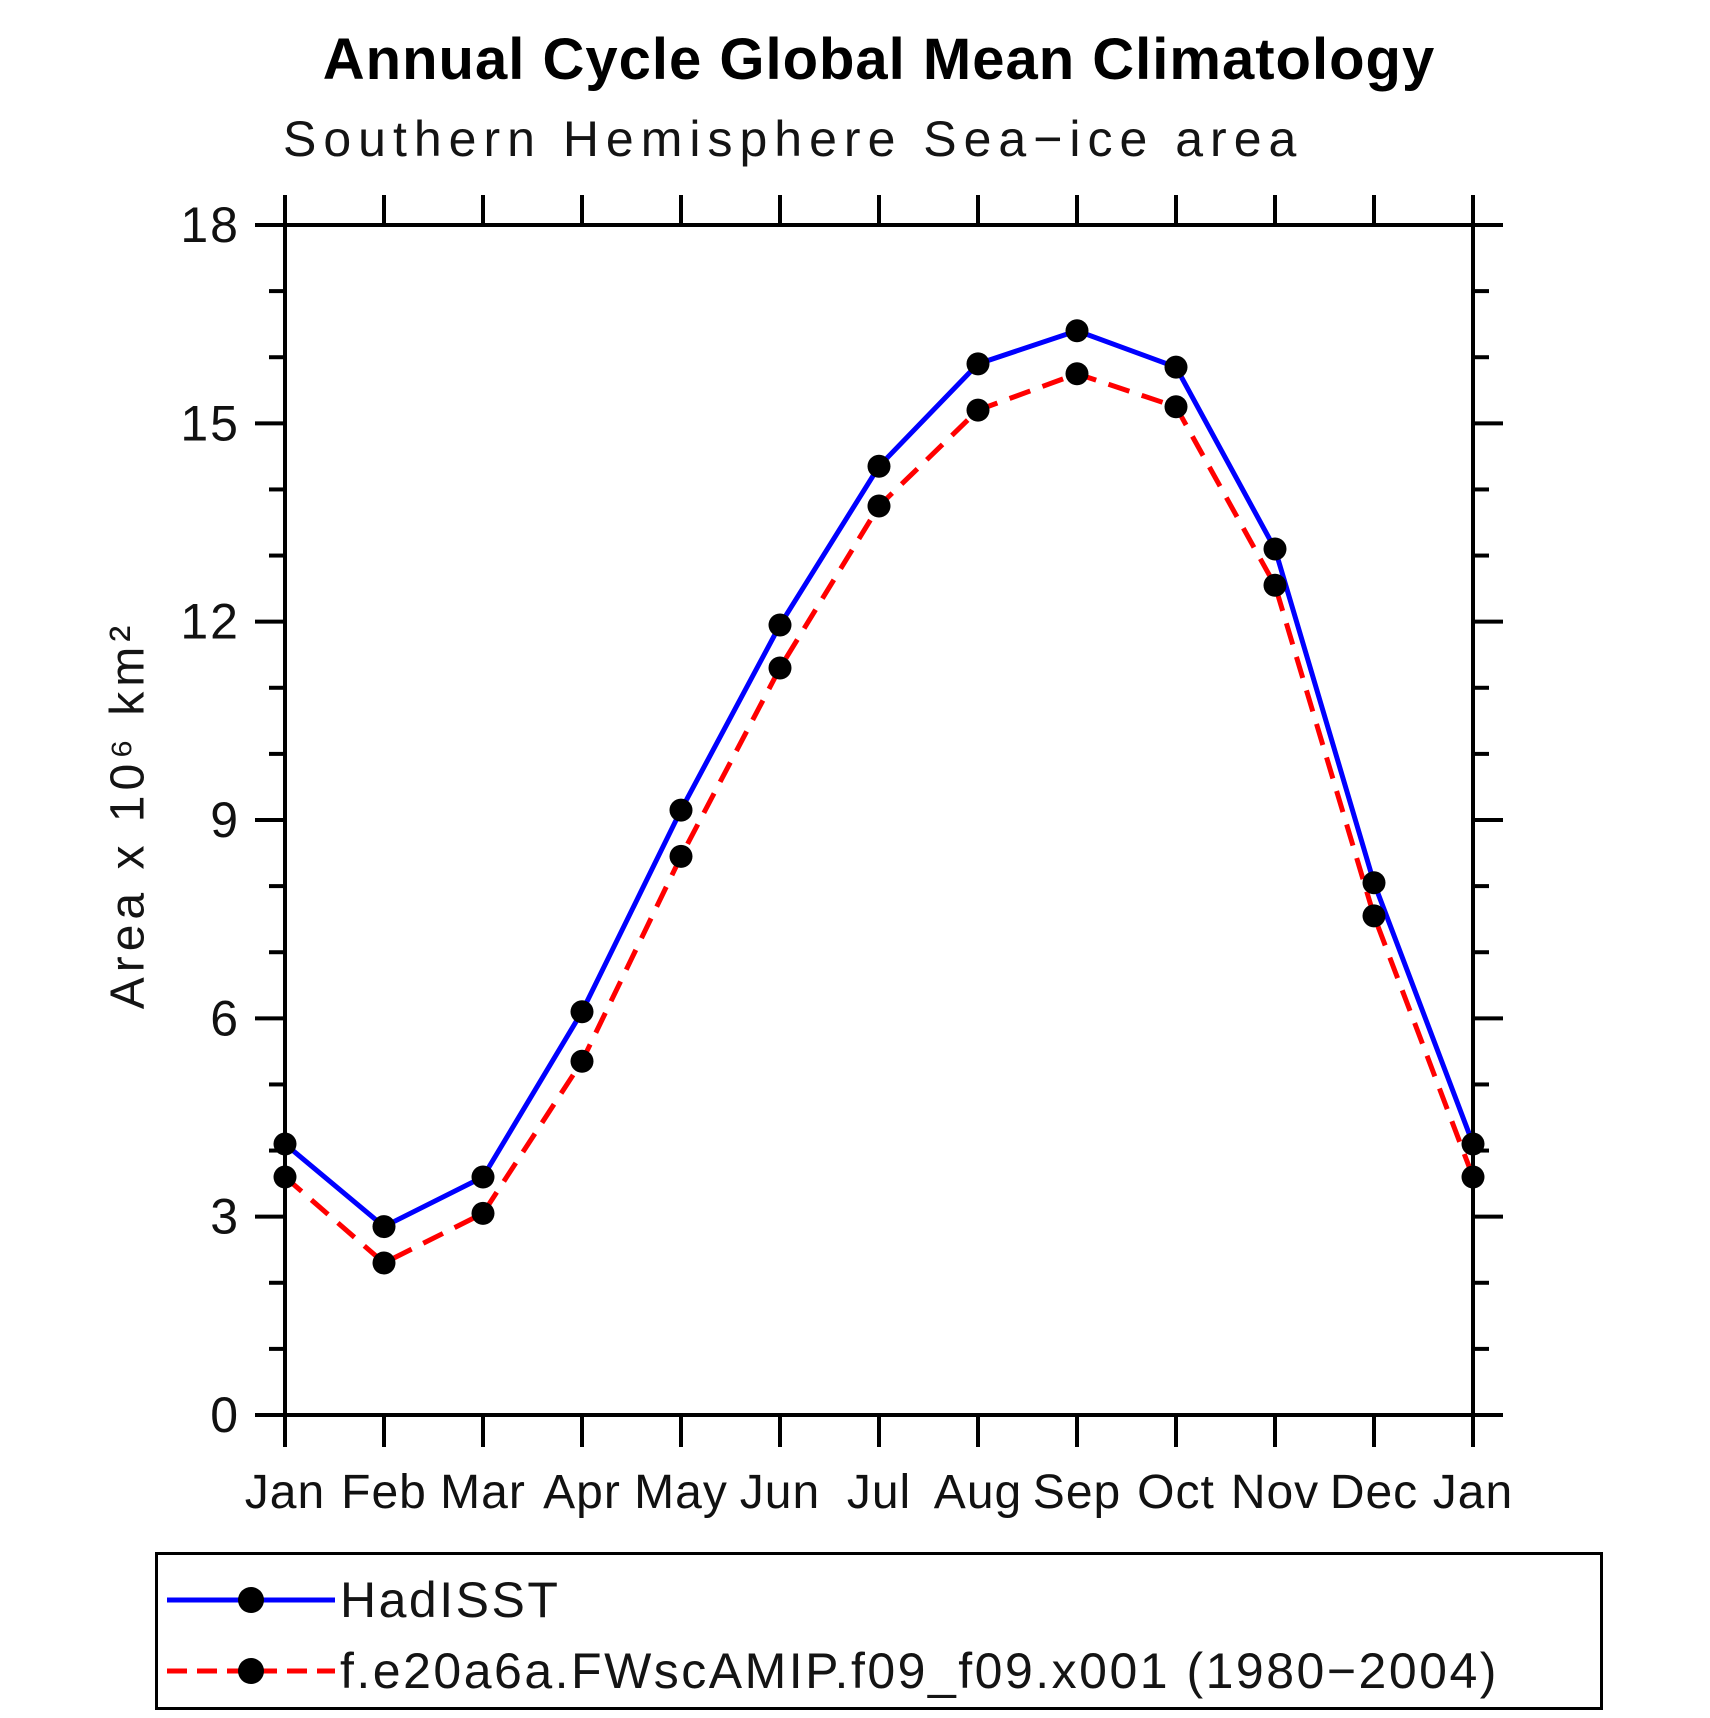 The height and width of the screenshot is (1718, 1710). Describe the element at coordinates (225, 1217) in the screenshot. I see `svg-text: 3` at that location.